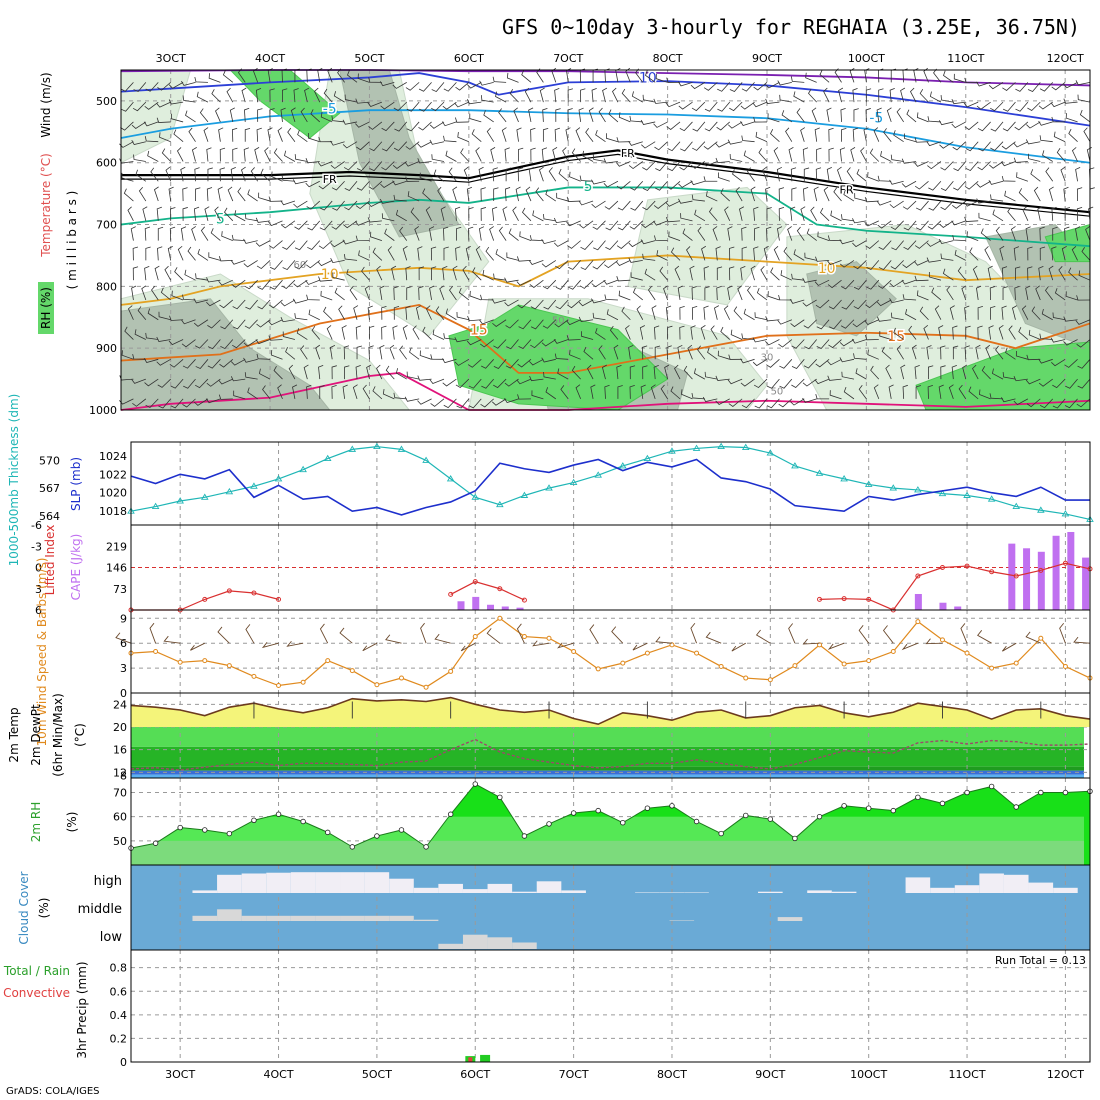  What do you see at coordinates (1040, 960) in the screenshot?
I see `run-total-label: Run Total = 0.13` at bounding box center [1040, 960].